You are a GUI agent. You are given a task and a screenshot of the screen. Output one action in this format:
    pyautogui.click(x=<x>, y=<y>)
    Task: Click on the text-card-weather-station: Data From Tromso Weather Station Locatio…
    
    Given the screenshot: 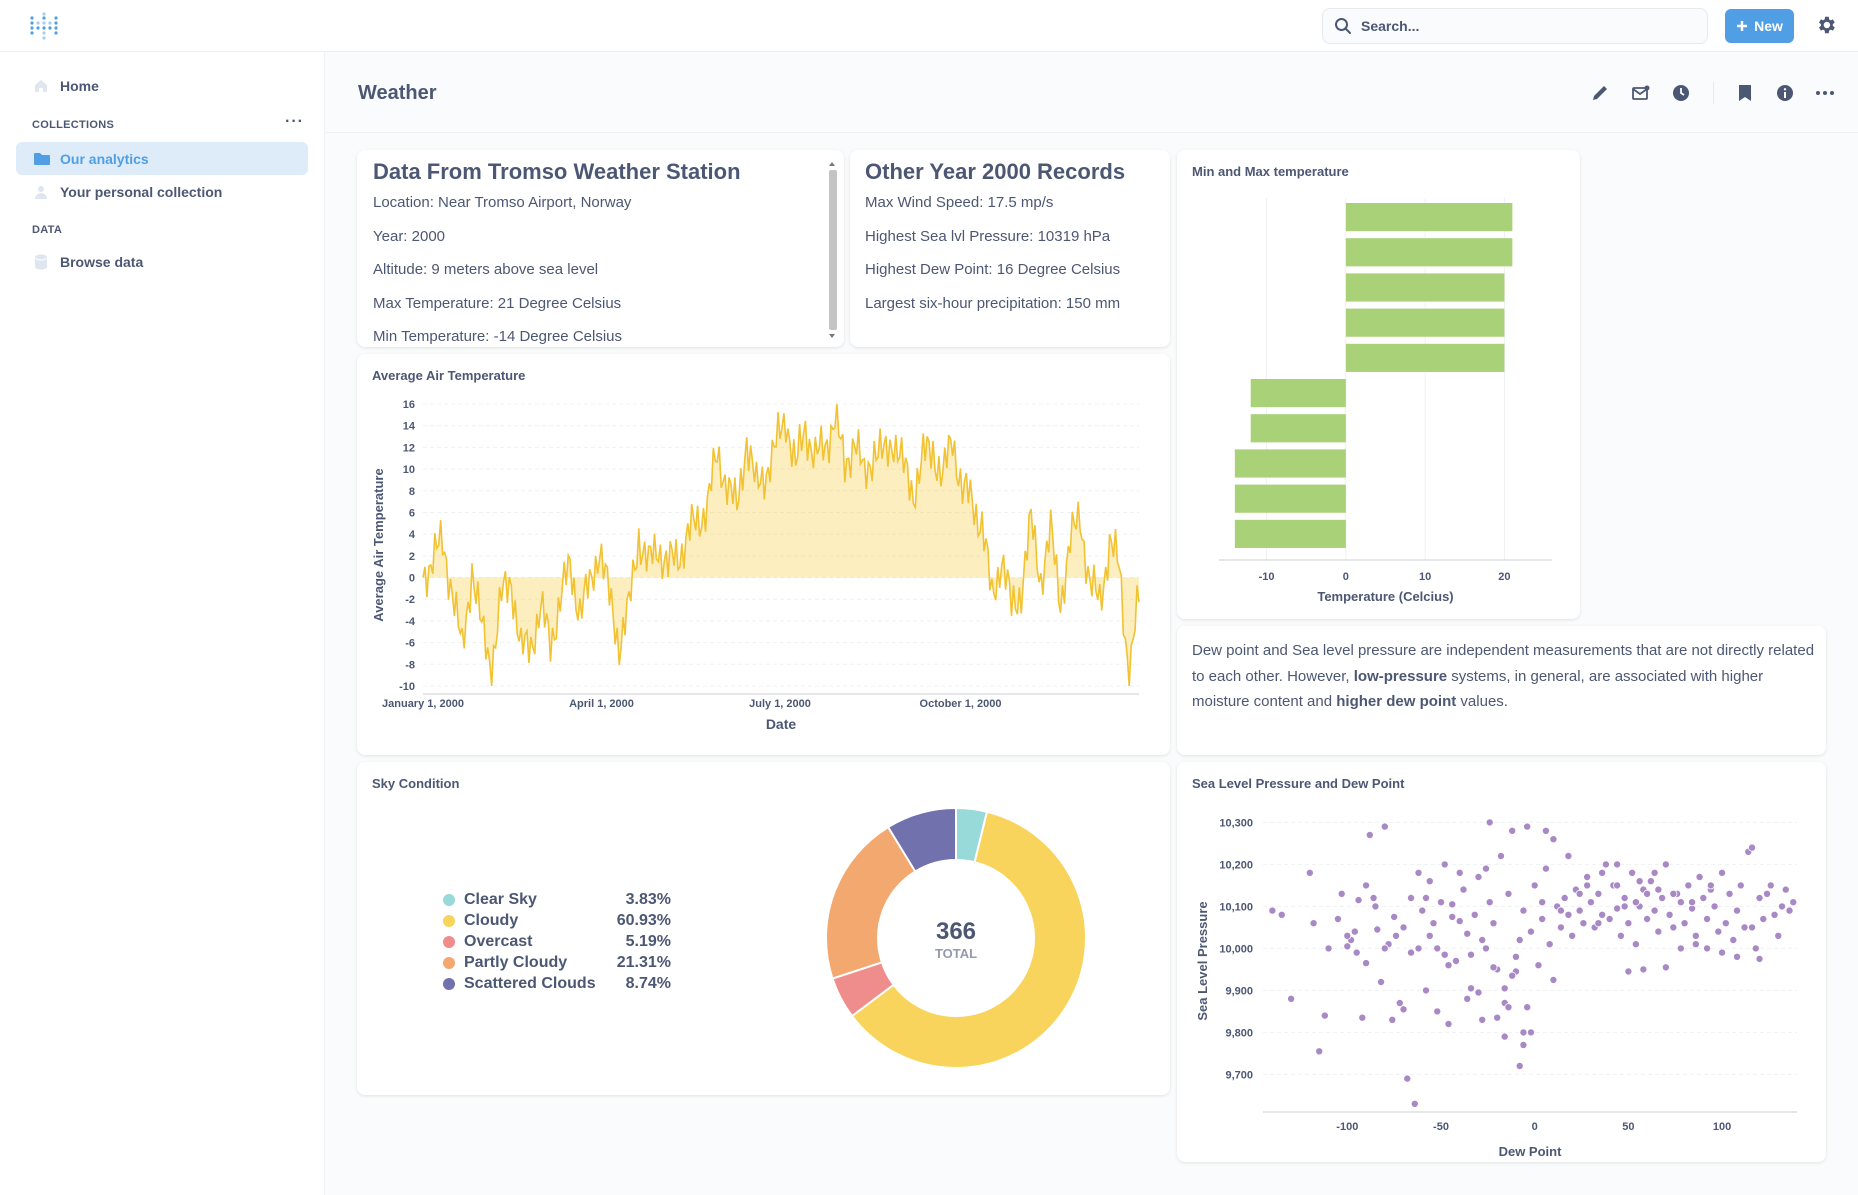 What is the action you would take?
    pyautogui.click(x=600, y=248)
    